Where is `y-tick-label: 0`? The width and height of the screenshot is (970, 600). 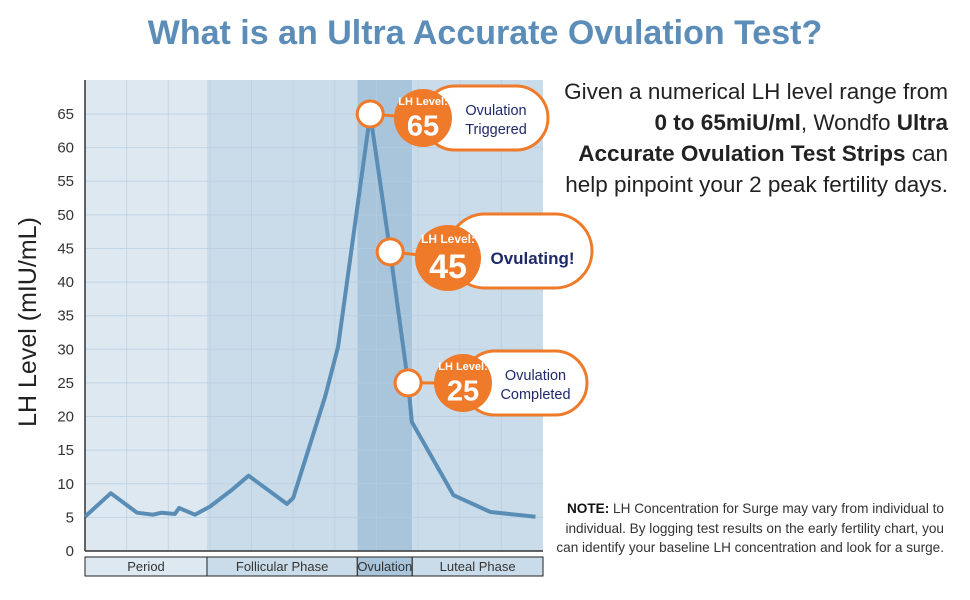
y-tick-label: 0 is located at coordinates (70, 551).